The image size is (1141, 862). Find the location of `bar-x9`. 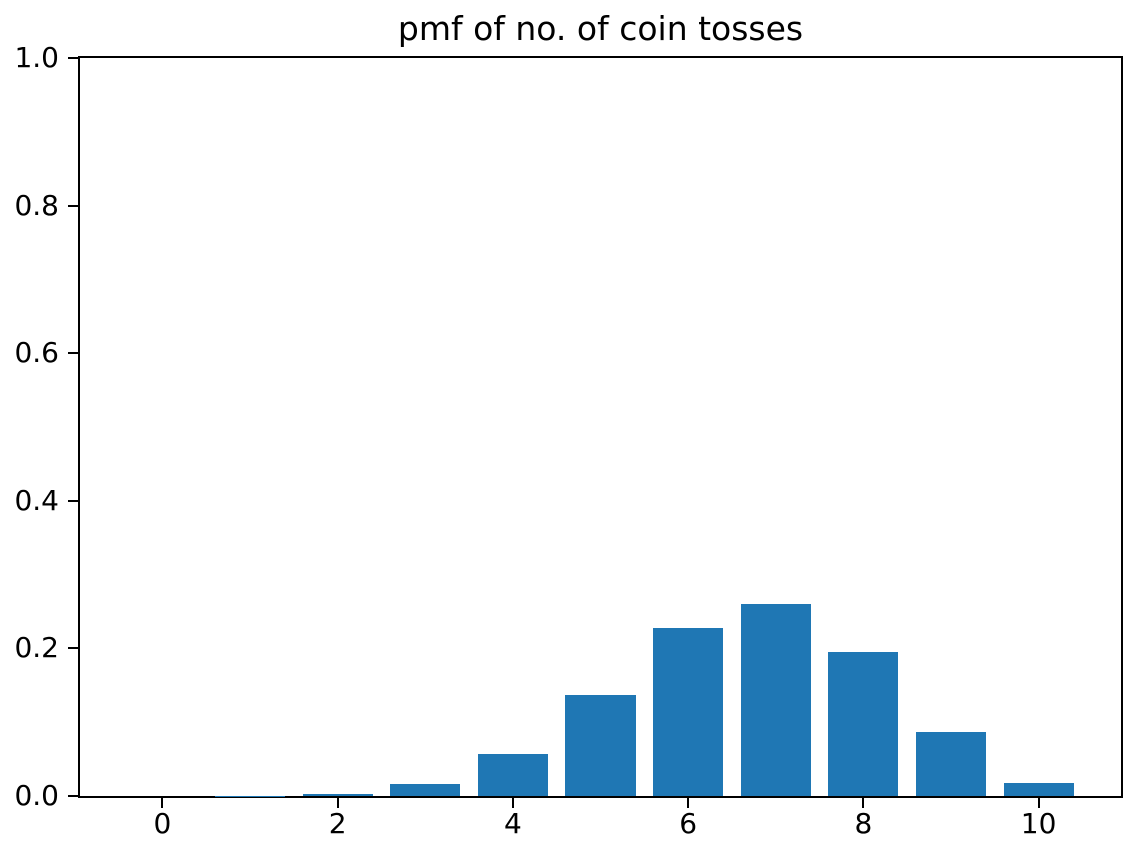

bar-x9 is located at coordinates (951, 764).